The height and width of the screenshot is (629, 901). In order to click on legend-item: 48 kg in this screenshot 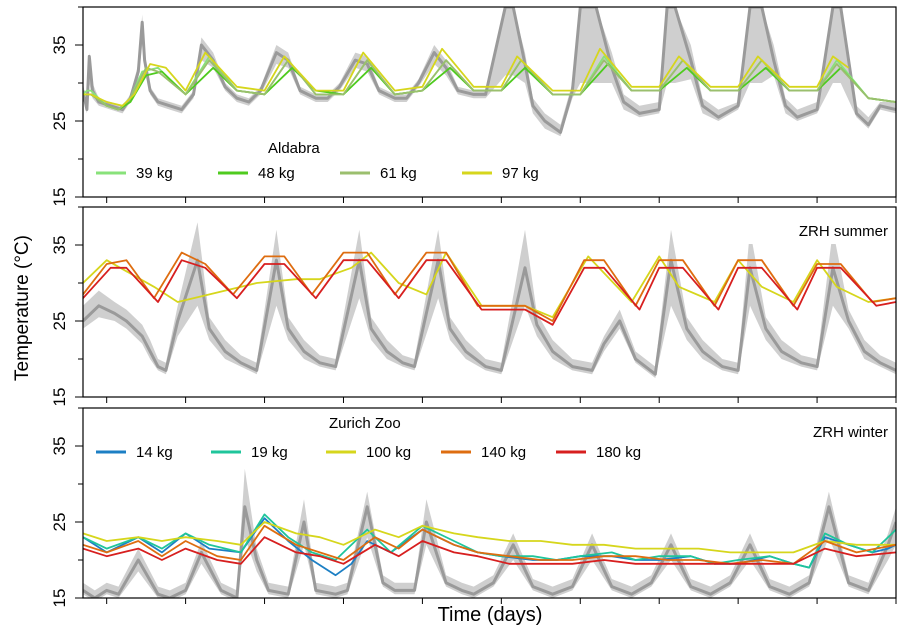, I will do `click(256, 173)`.